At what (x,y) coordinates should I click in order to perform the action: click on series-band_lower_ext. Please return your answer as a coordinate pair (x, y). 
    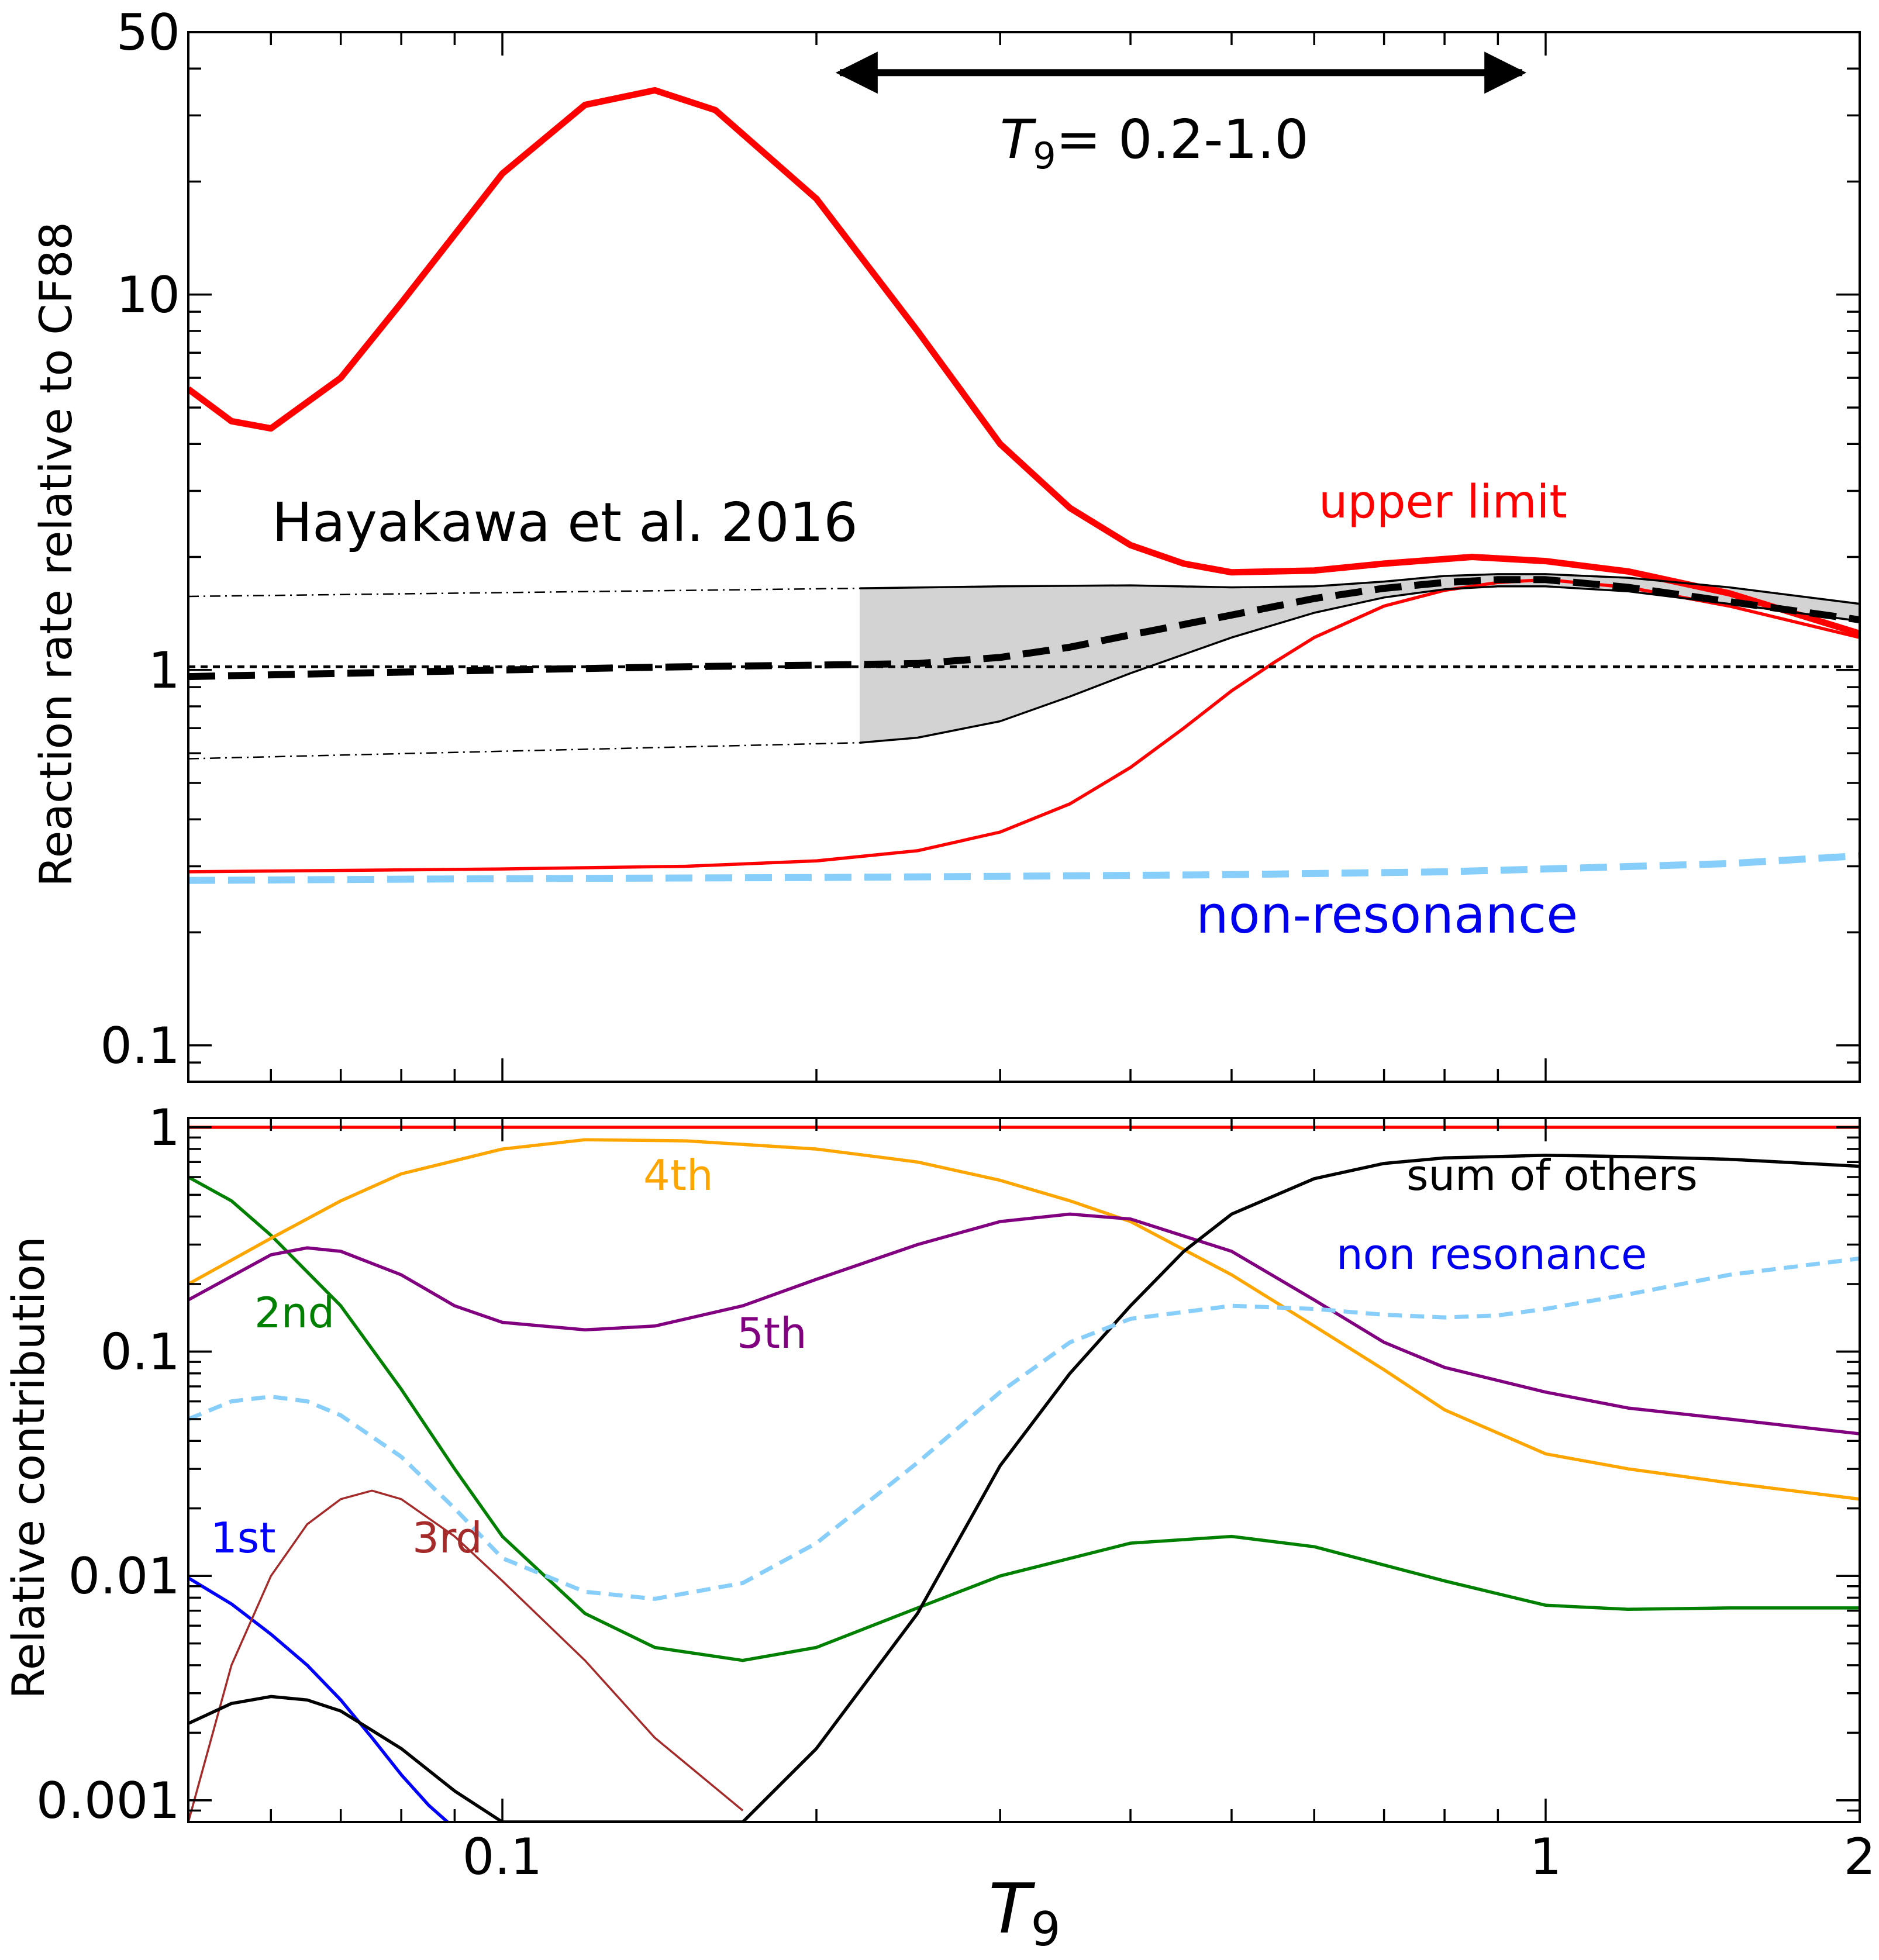
    Looking at the image, I should click on (524, 751).